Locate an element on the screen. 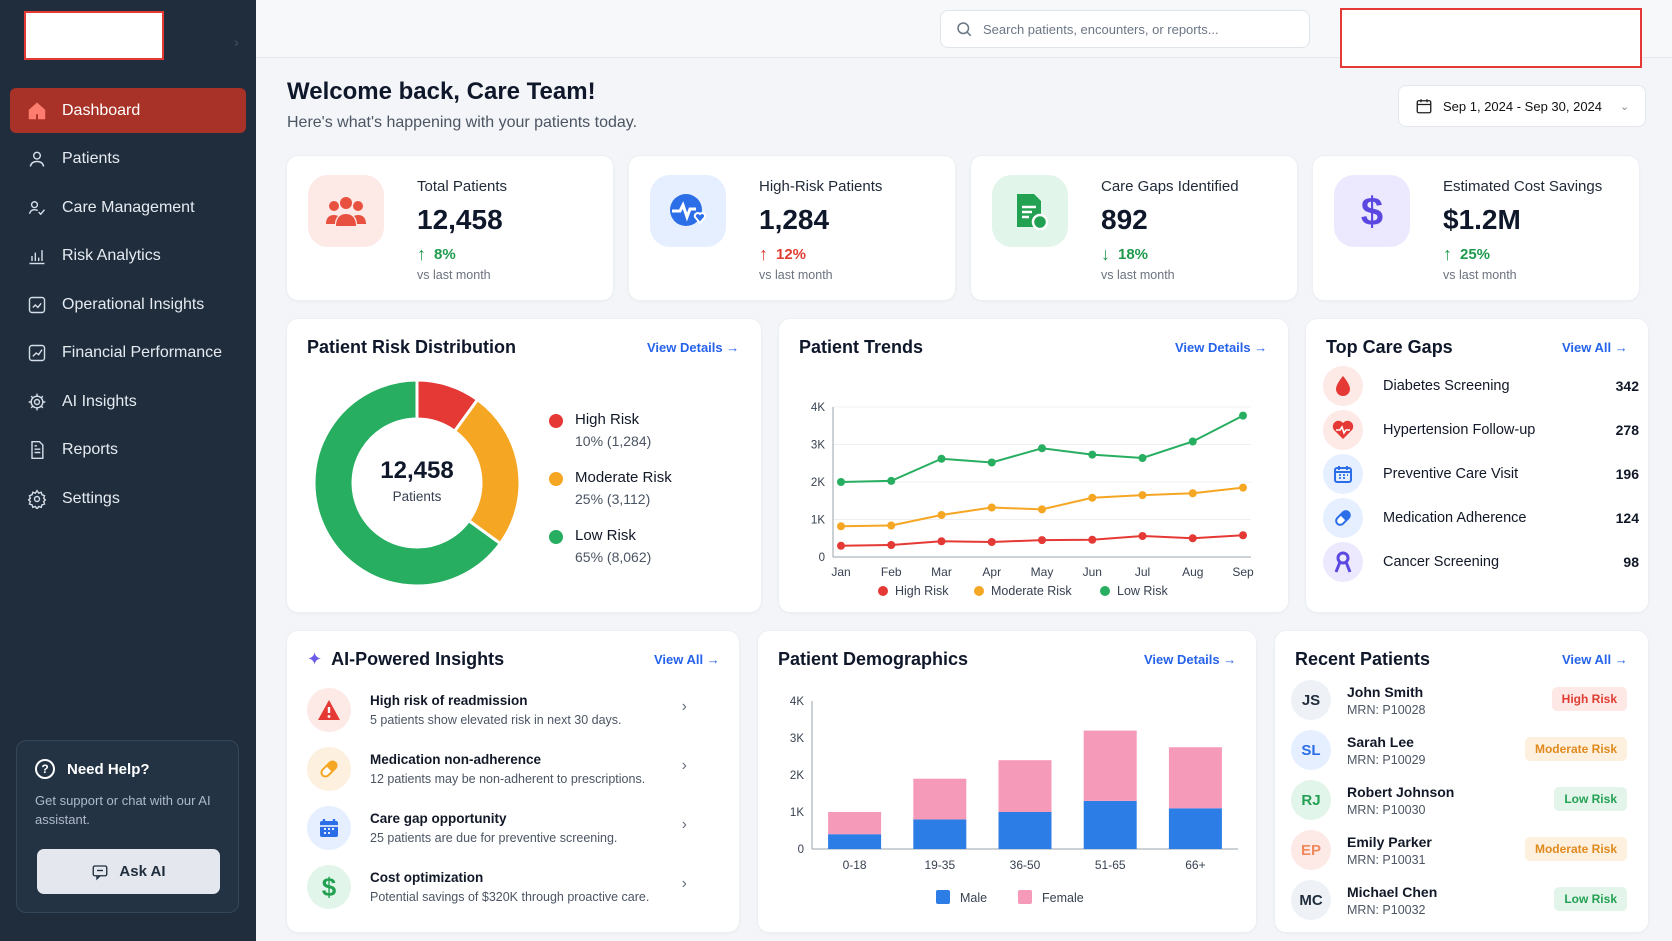  legend-label: Low Risk is located at coordinates (1142, 591).